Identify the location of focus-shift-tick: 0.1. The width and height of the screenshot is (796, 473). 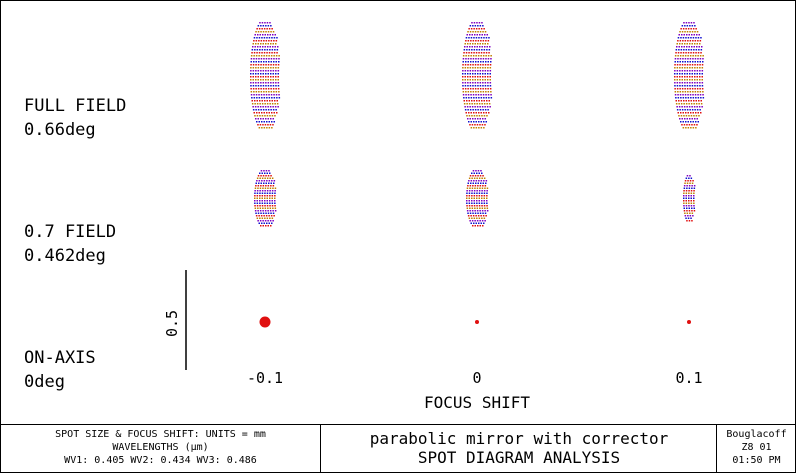
(689, 378).